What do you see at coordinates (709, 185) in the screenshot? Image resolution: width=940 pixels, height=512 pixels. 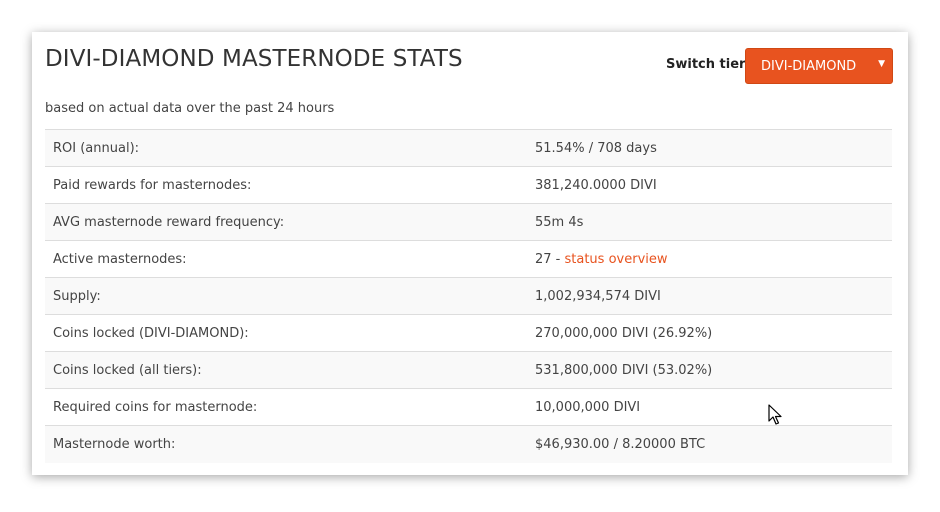 I see `stat-value: 381,240.0000 DIVI` at bounding box center [709, 185].